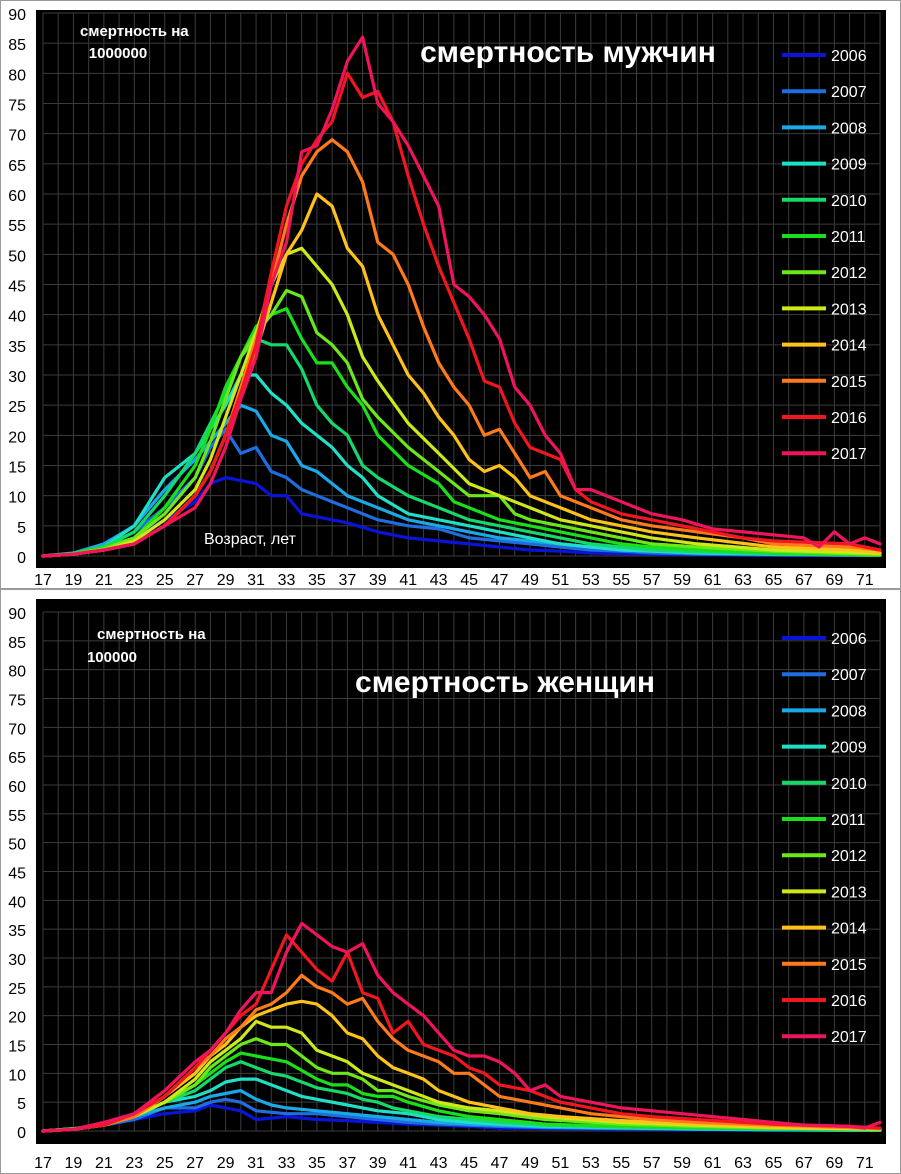 This screenshot has width=901, height=1174. What do you see at coordinates (17, 45) in the screenshot?
I see `y-tick-label: 85` at bounding box center [17, 45].